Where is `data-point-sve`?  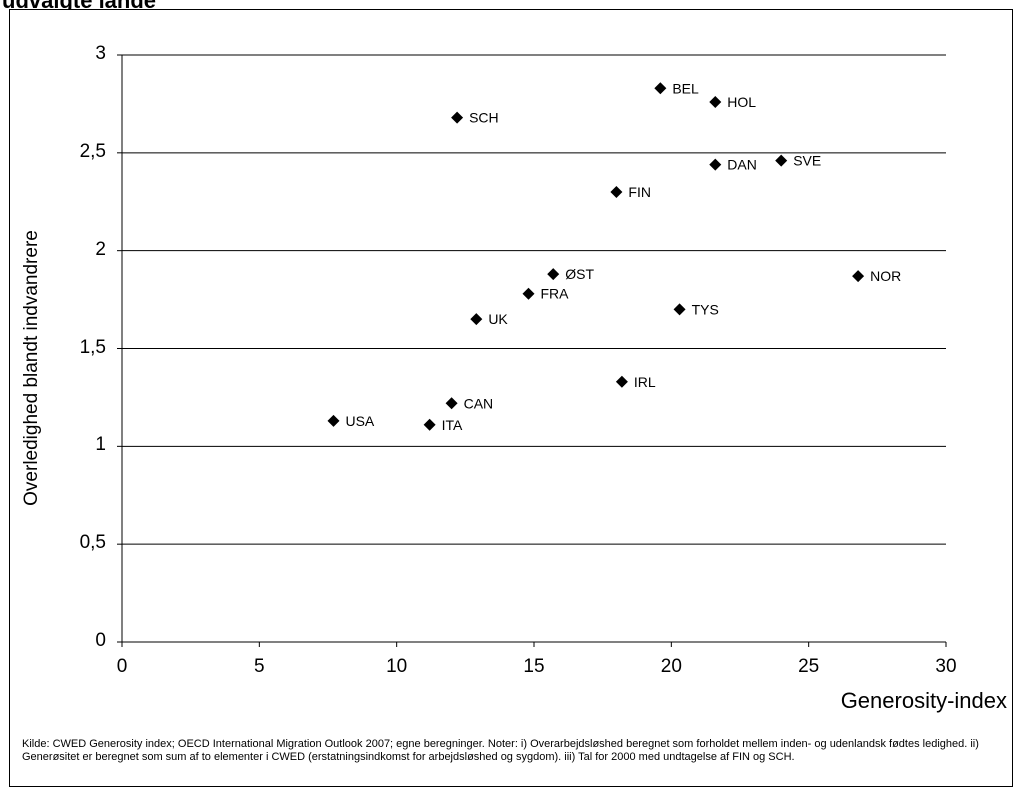 data-point-sve is located at coordinates (781, 160).